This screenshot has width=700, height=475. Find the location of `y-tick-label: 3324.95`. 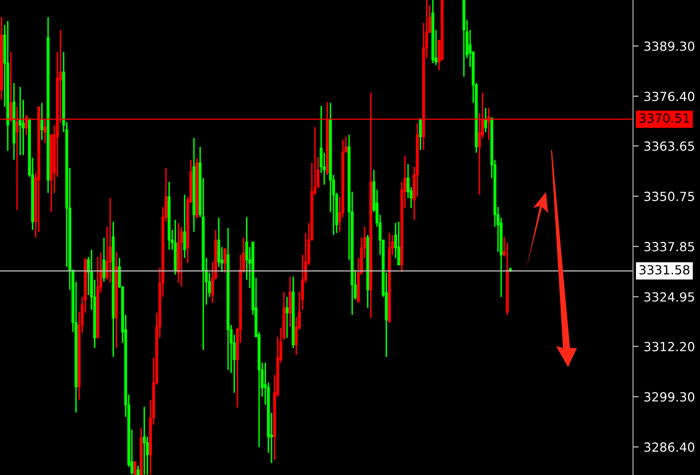

y-tick-label: 3324.95 is located at coordinates (669, 297).